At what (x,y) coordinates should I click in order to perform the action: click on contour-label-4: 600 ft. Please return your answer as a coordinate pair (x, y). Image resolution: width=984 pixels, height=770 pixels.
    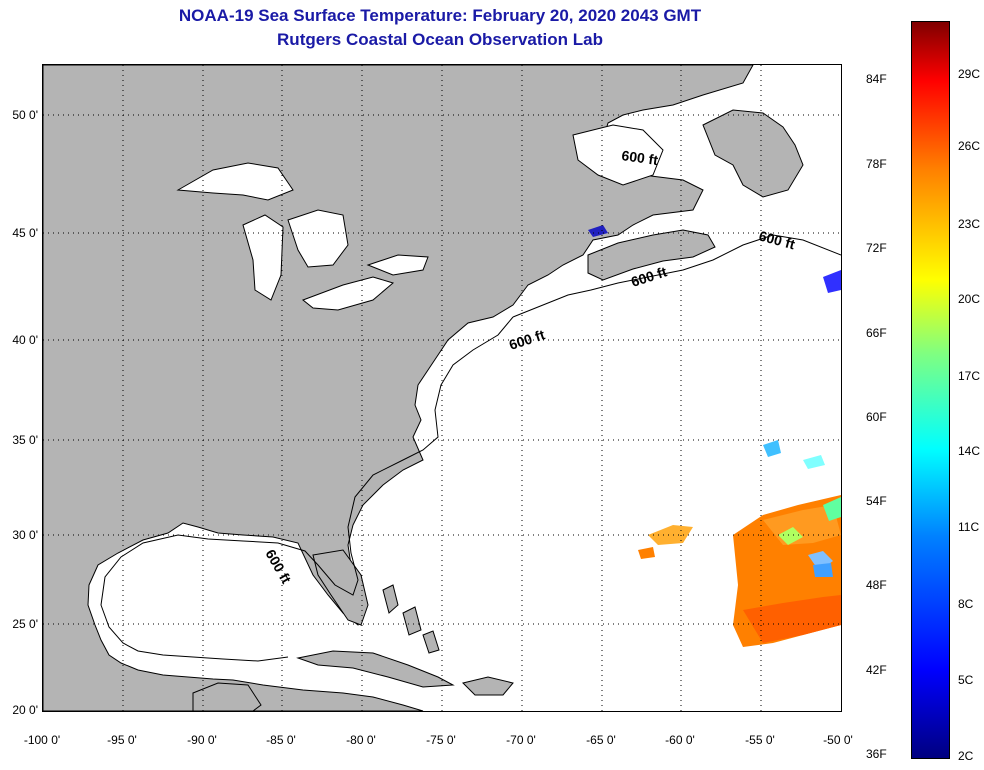
    Looking at the image, I should click on (527, 339).